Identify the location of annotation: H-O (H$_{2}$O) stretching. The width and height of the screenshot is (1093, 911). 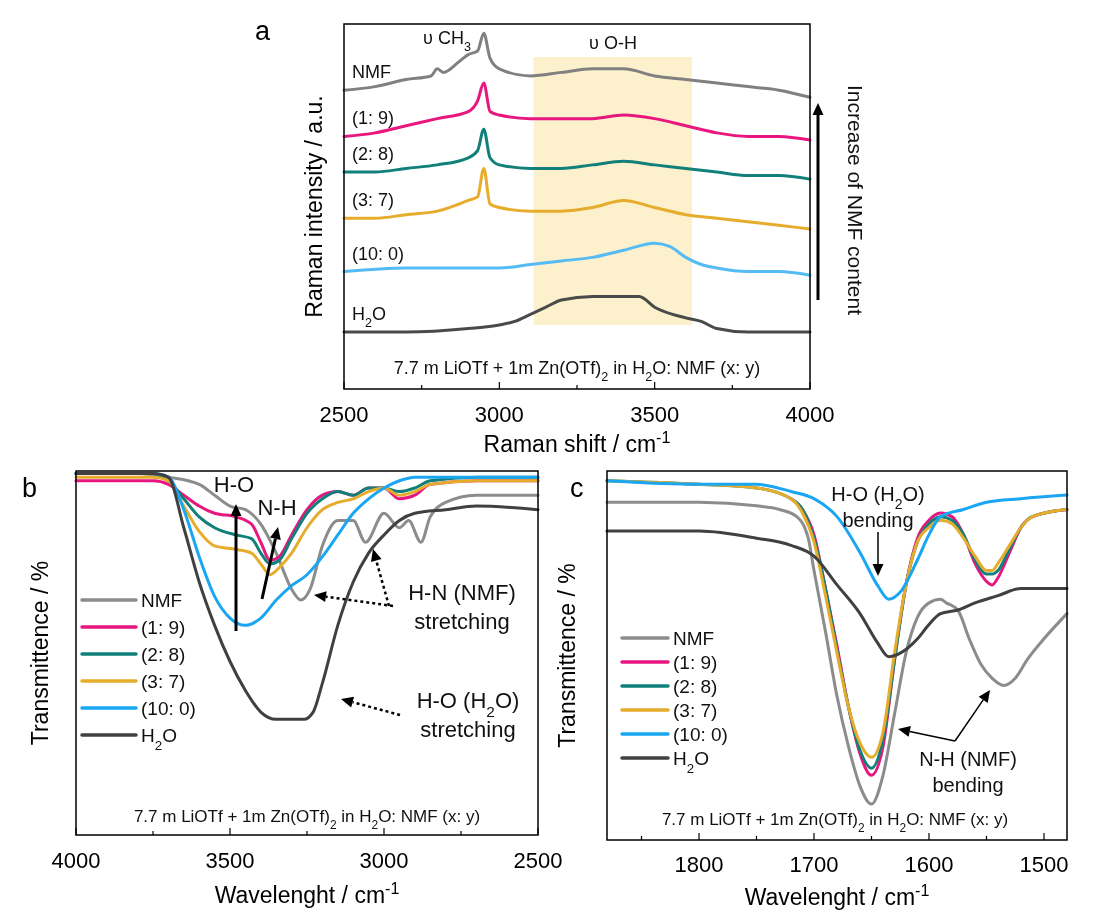
(468, 715).